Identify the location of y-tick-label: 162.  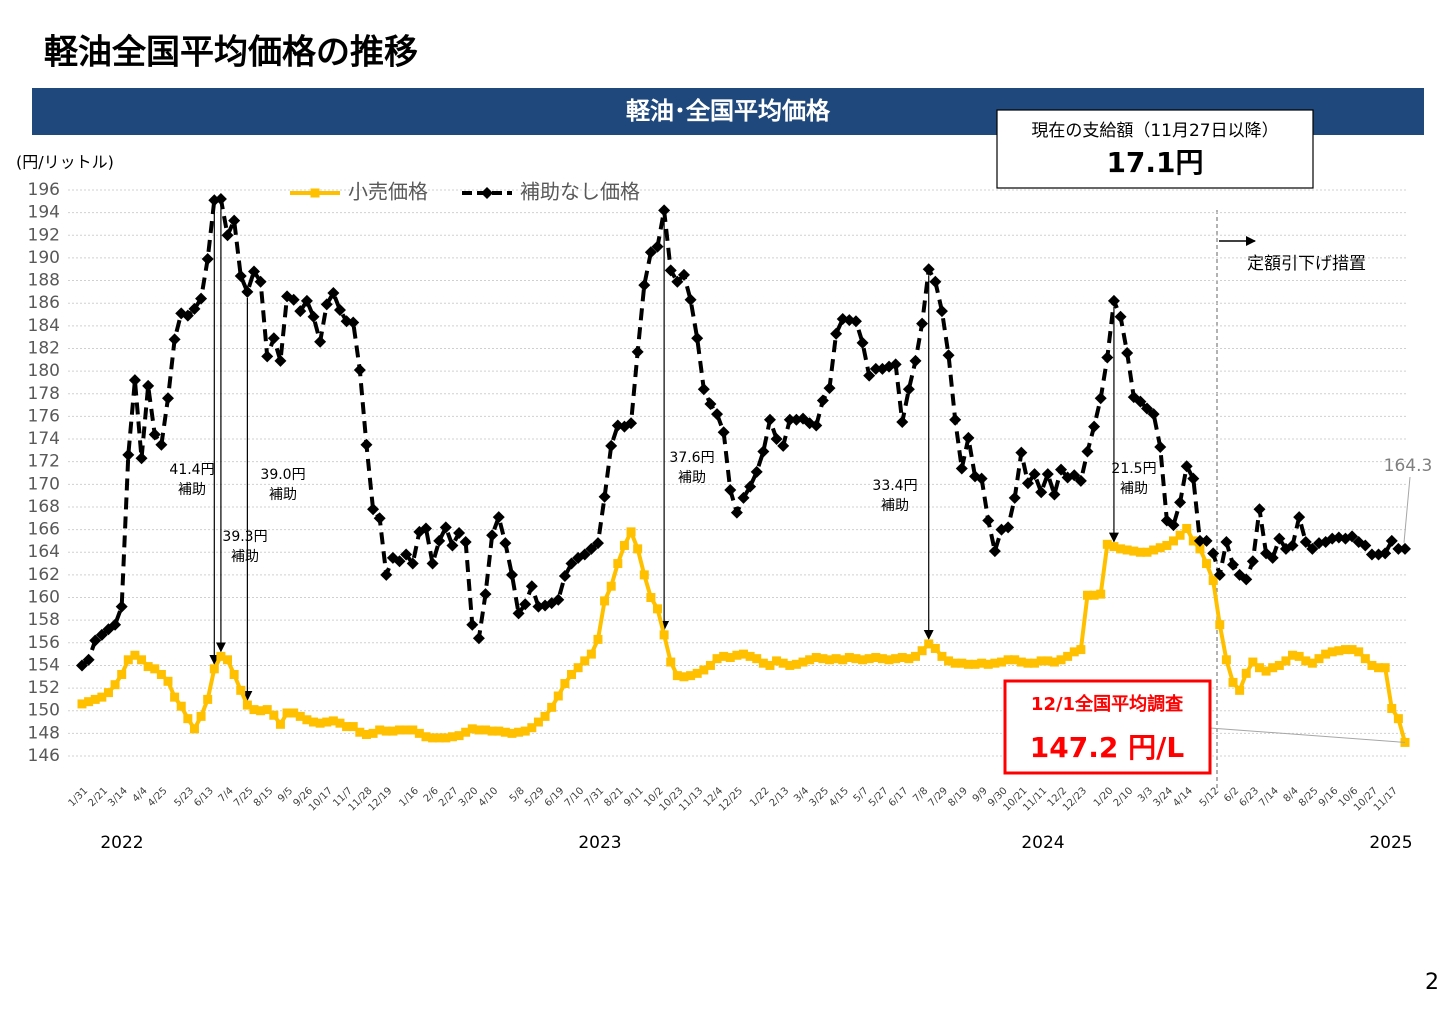
(44, 575).